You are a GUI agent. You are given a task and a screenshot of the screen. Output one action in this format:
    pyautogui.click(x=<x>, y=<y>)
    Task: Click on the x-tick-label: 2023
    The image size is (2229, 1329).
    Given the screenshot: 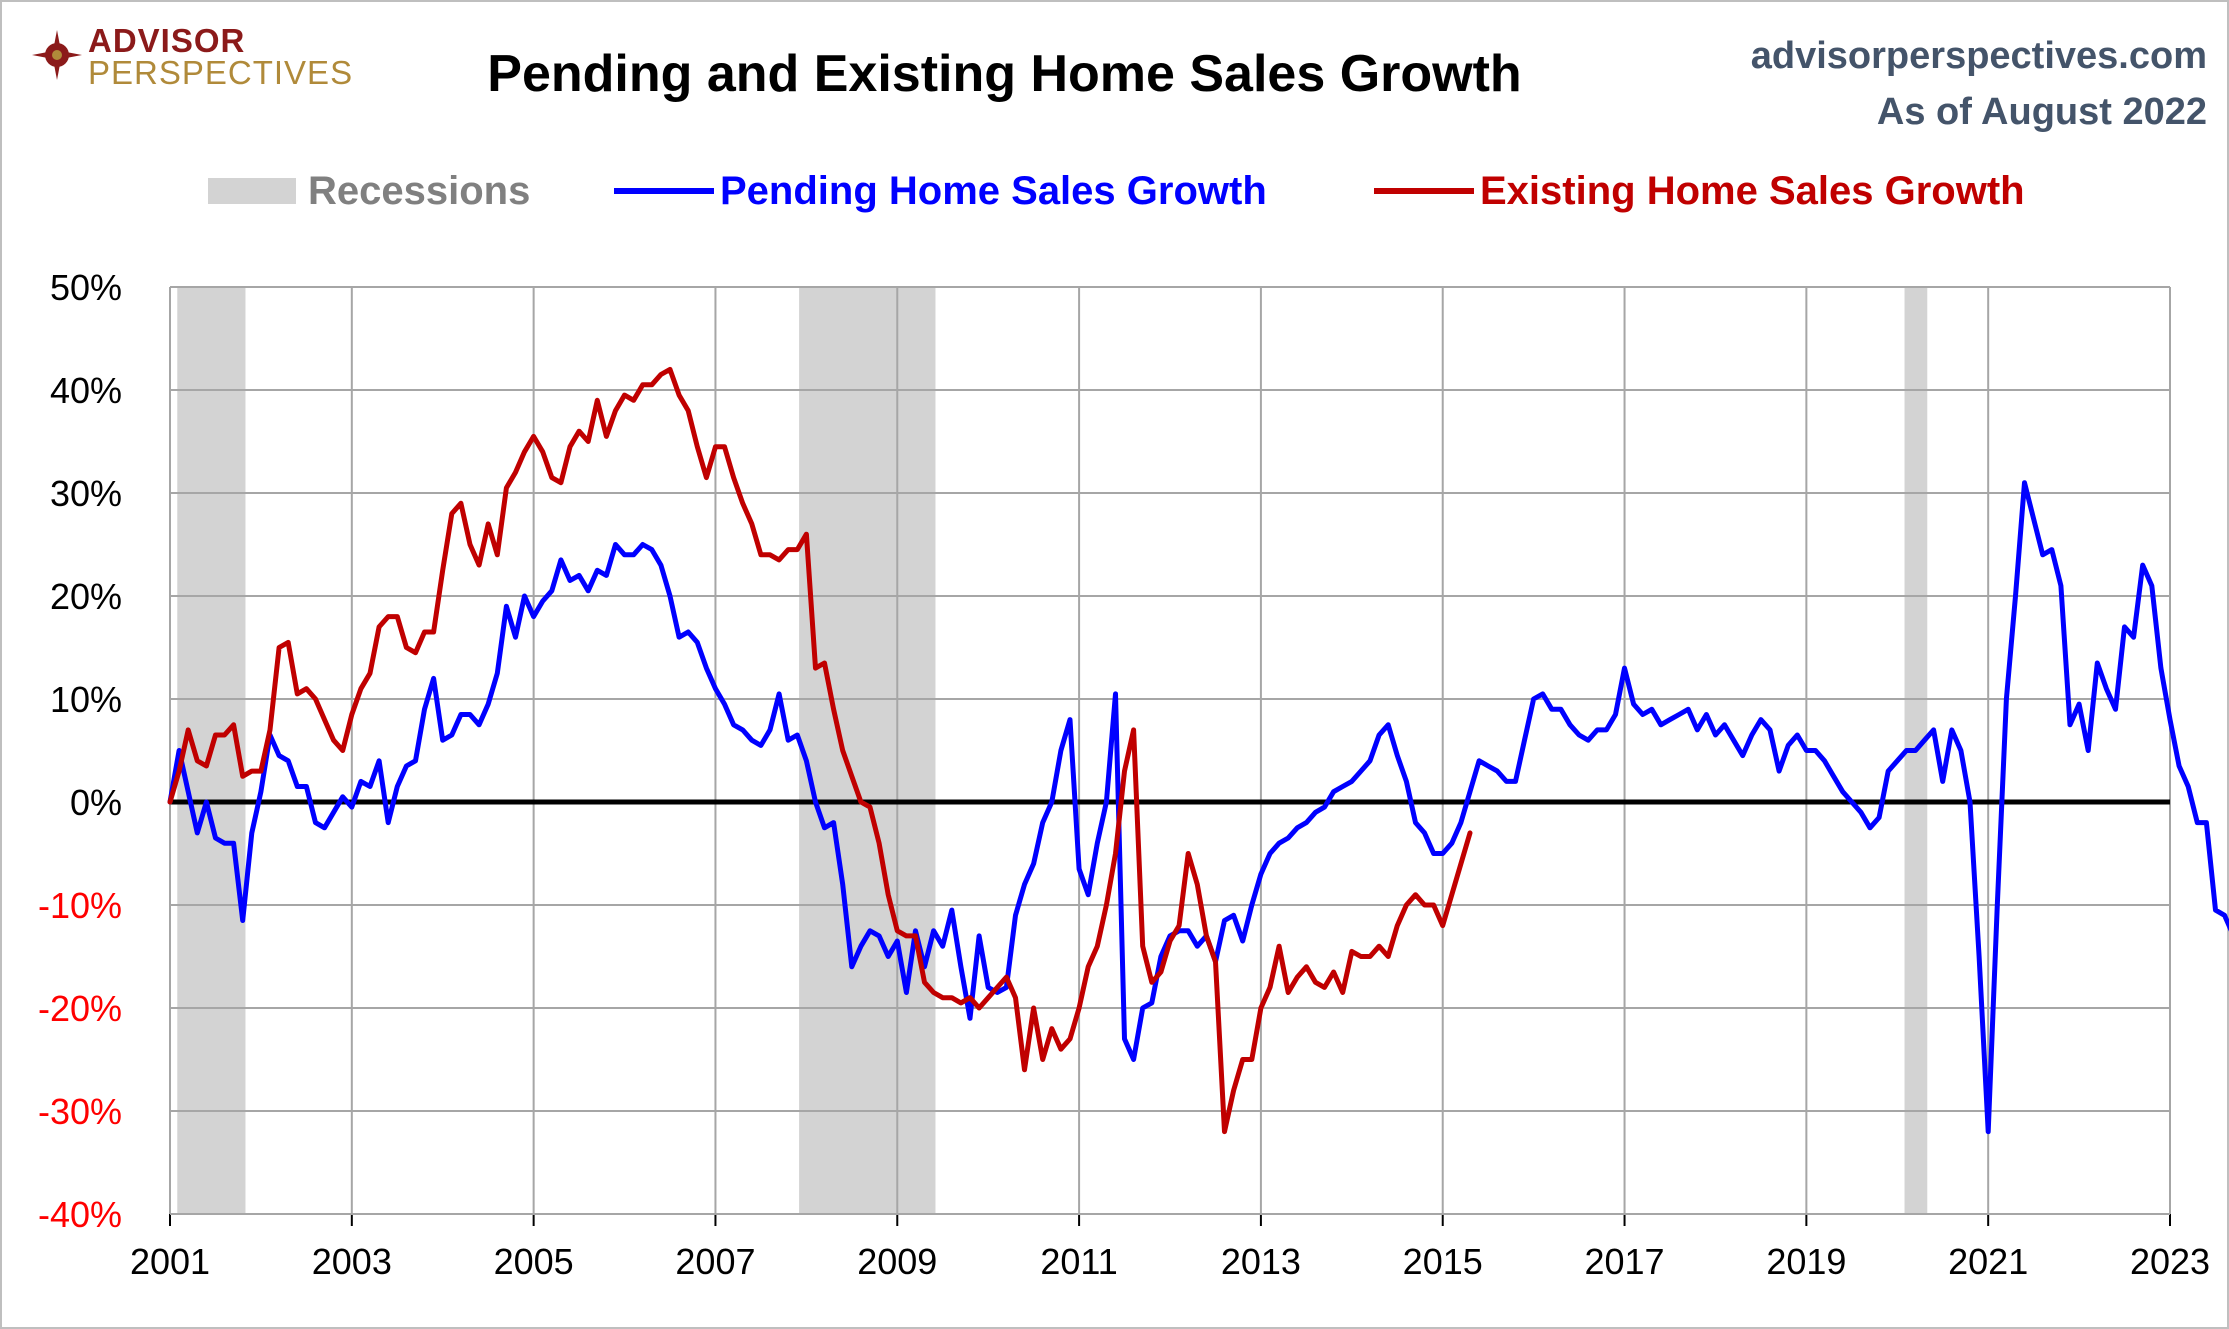 What is the action you would take?
    pyautogui.click(x=2170, y=1261)
    